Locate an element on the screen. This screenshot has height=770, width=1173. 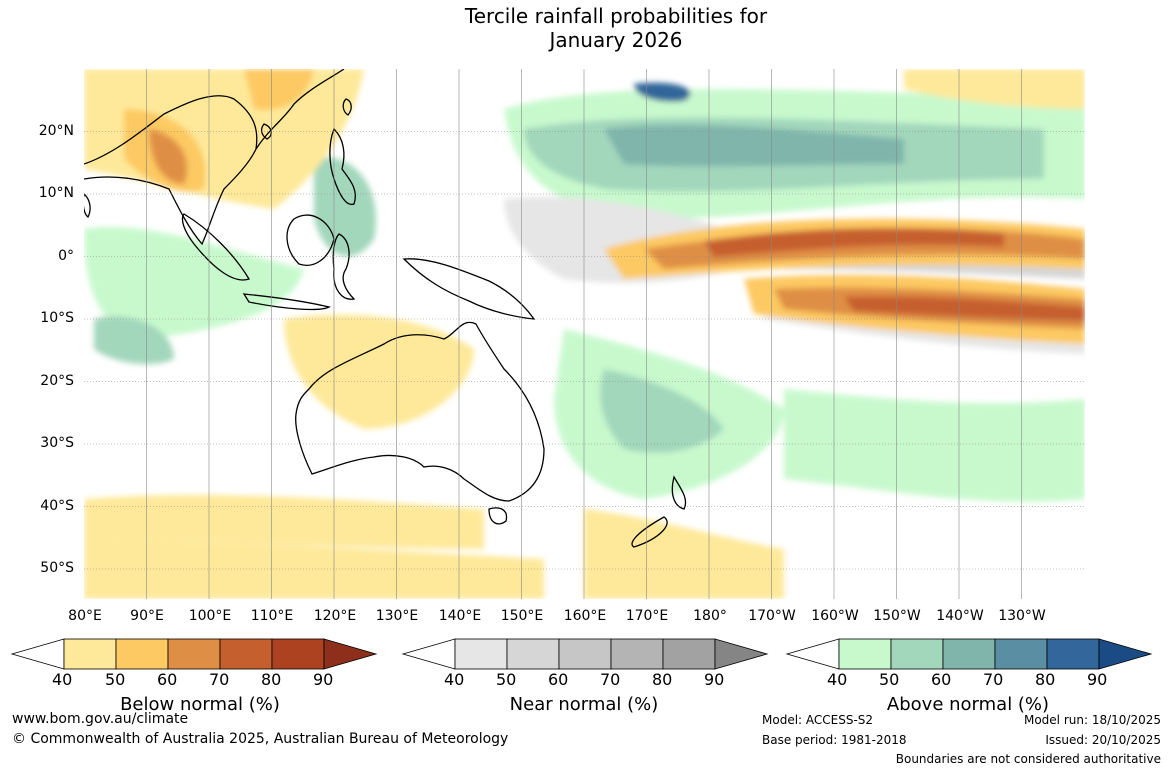
swatch-below-over is located at coordinates (350, 654).